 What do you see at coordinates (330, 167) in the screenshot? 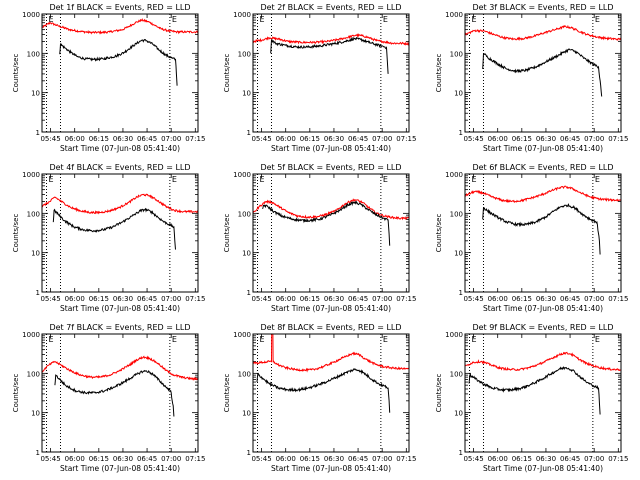
I see `panel-title: Det 5f BLACK = Events, RED = LLD` at bounding box center [330, 167].